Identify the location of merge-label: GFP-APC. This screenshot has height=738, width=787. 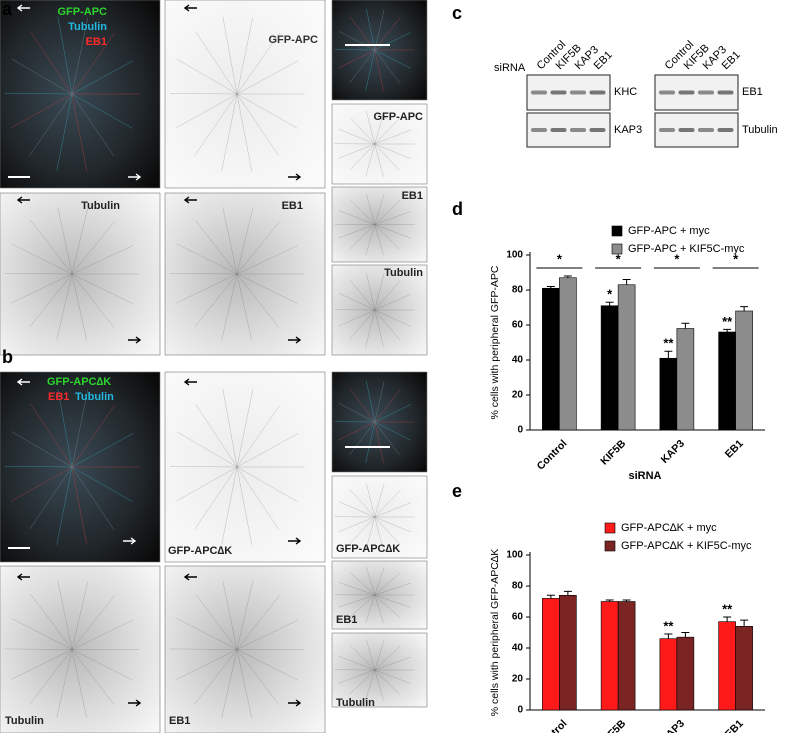
(83, 12).